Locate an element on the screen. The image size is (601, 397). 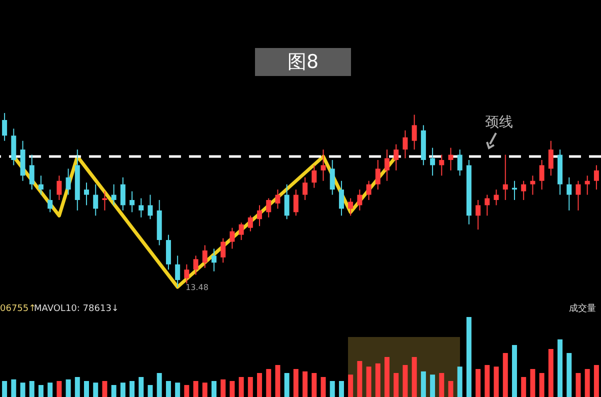
text: MAVOL10: 78613↓ is located at coordinates (76, 309).